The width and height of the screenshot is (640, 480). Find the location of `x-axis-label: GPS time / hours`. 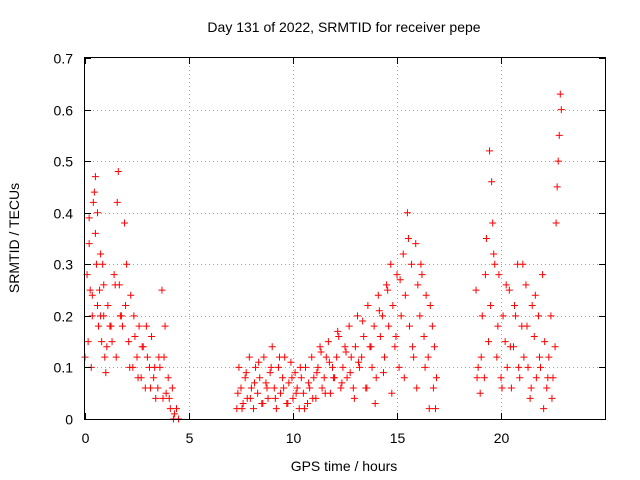

x-axis-label: GPS time / hours is located at coordinates (344, 466).